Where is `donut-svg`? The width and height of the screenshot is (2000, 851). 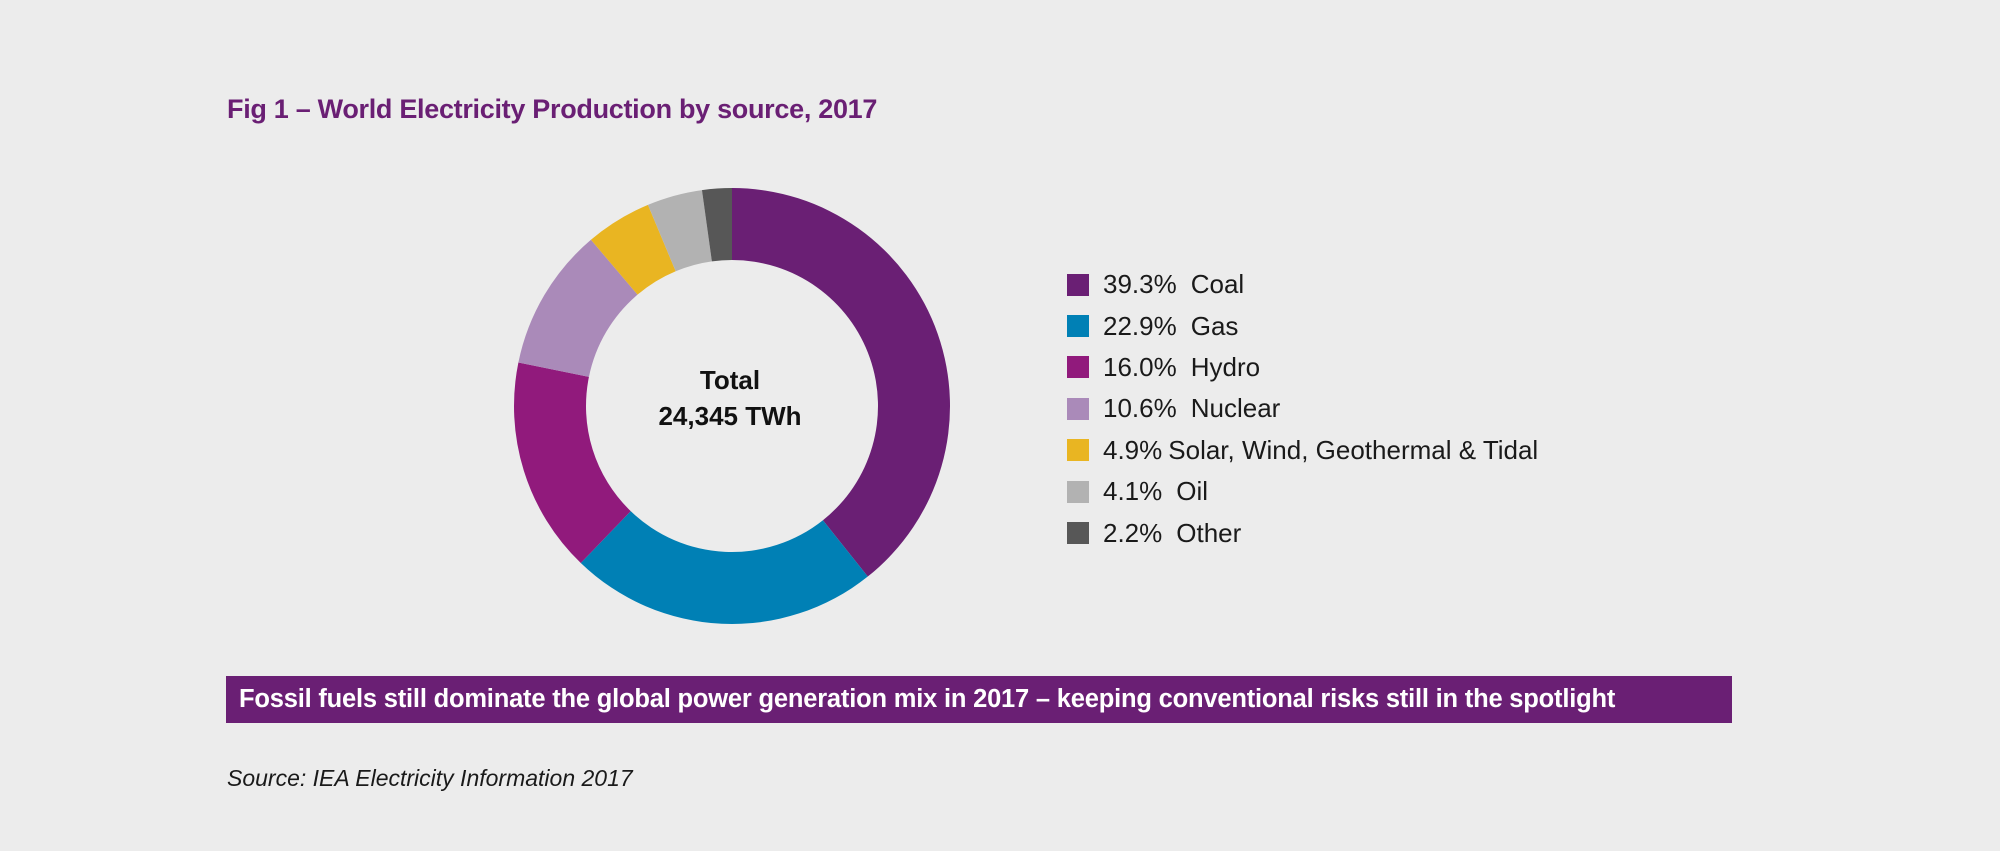 donut-svg is located at coordinates (732, 406).